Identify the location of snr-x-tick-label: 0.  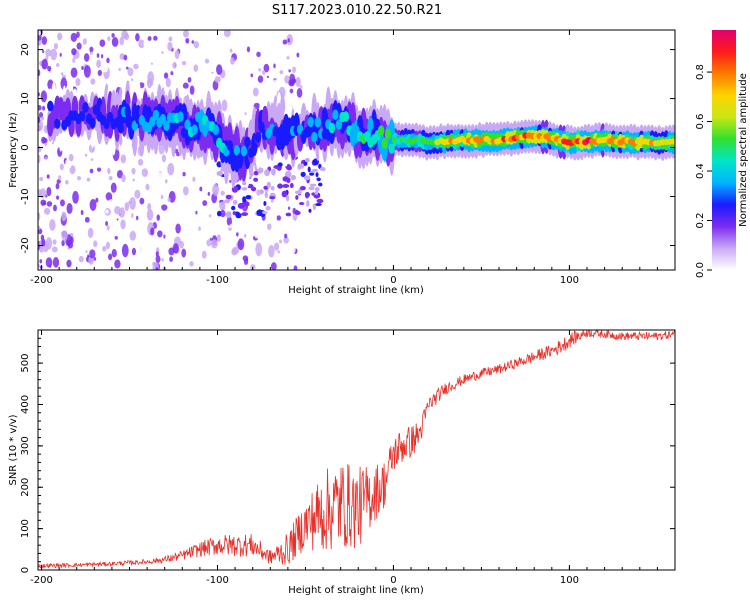
(393, 580).